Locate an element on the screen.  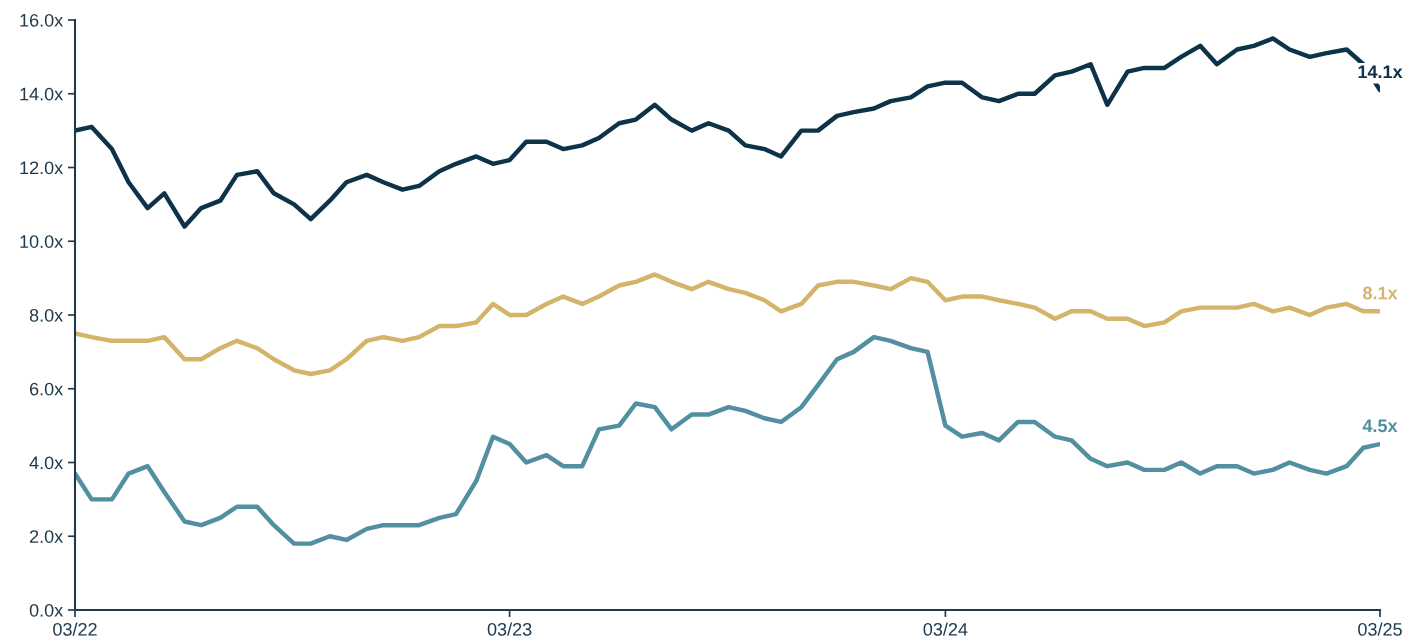
y-tick-label: 16.0x is located at coordinates (41, 20).